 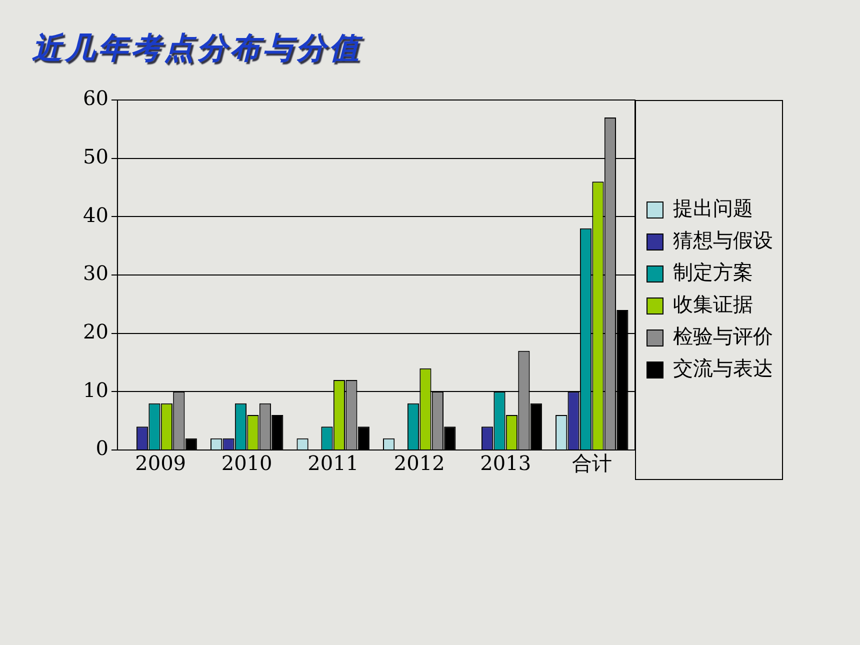 What do you see at coordinates (419, 463) in the screenshot?
I see `x-tick-label: 2012` at bounding box center [419, 463].